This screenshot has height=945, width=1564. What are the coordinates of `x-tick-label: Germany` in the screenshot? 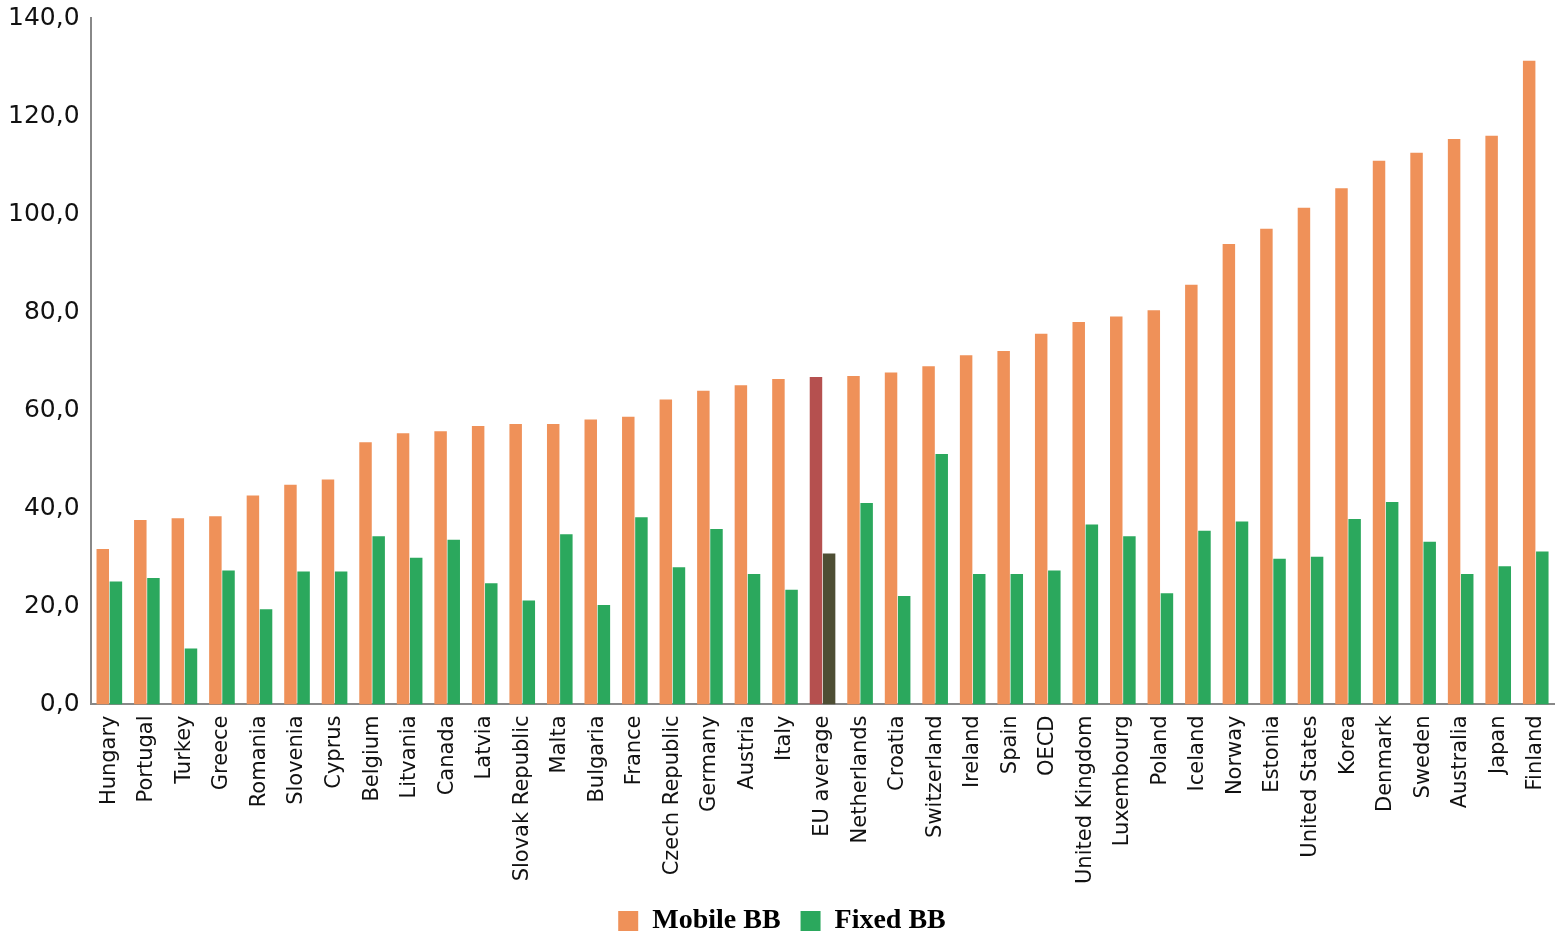 It's located at (708, 763).